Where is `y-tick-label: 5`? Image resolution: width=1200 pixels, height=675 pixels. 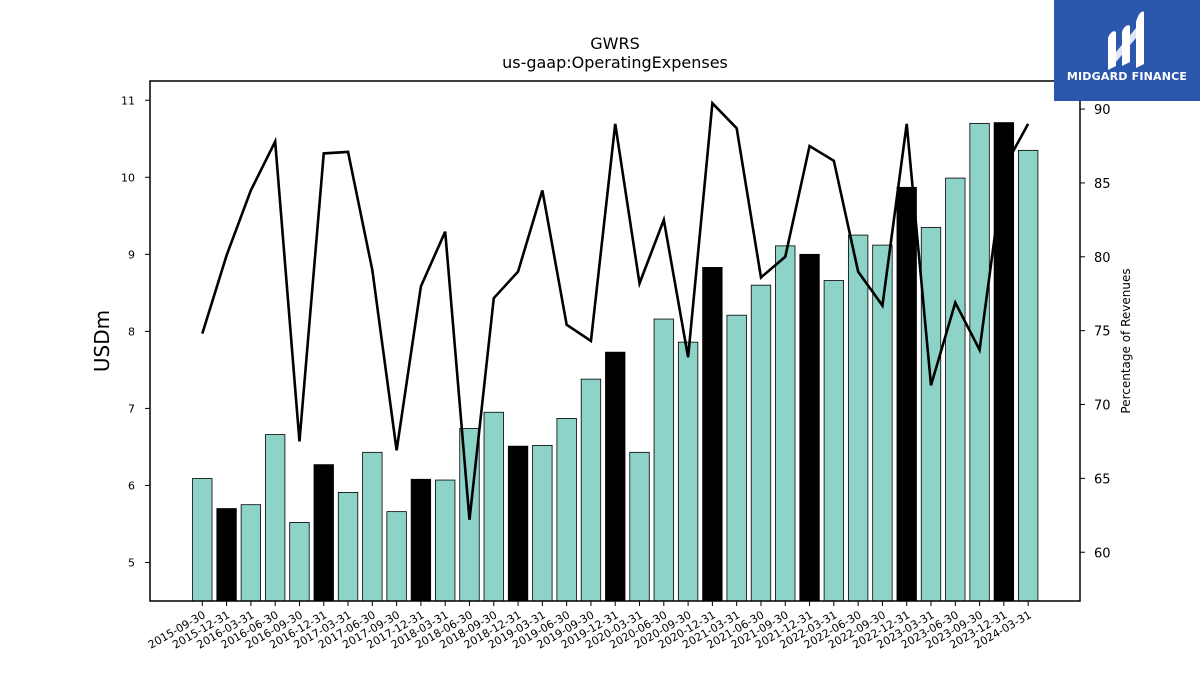
y-tick-label: 5 is located at coordinates (131, 562).